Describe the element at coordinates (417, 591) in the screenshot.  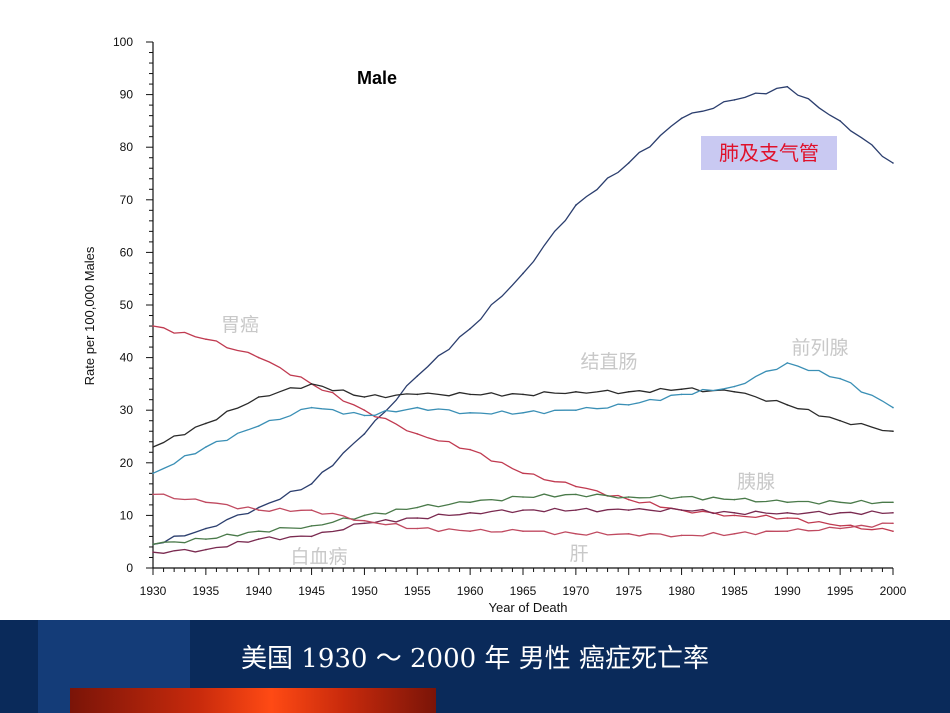
I see `x-tick-label: 1955` at that location.